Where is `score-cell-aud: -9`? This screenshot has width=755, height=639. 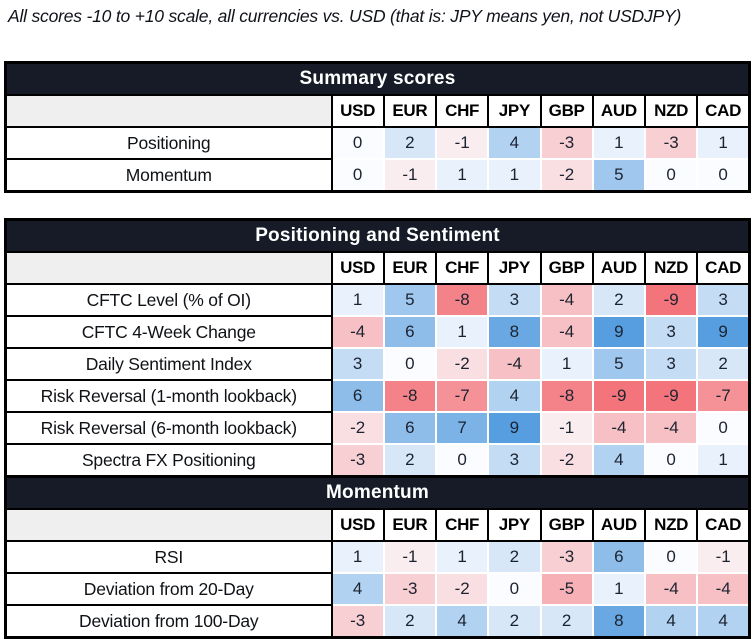 score-cell-aud: -9 is located at coordinates (619, 396).